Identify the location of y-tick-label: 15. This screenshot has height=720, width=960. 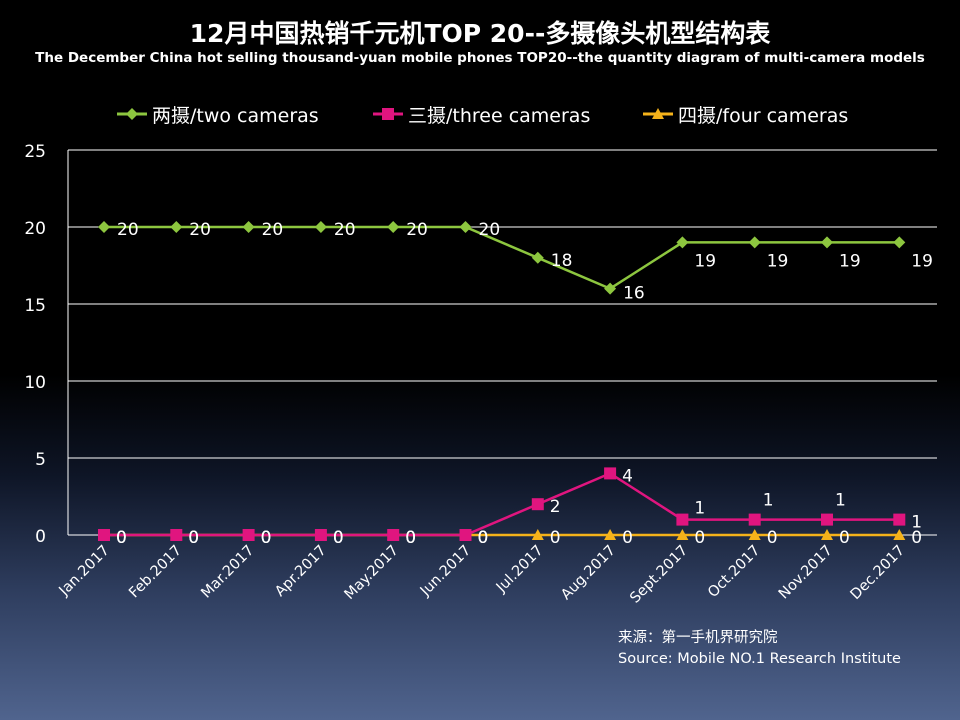
(35, 306).